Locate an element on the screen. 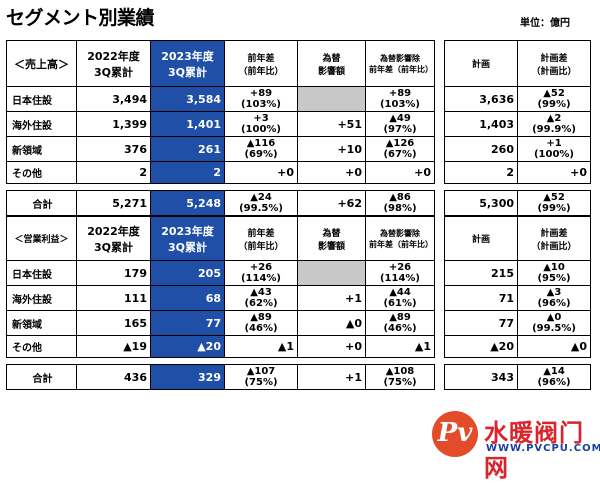 The image size is (600, 483). sales-header-plan: 計画 is located at coordinates (481, 63).